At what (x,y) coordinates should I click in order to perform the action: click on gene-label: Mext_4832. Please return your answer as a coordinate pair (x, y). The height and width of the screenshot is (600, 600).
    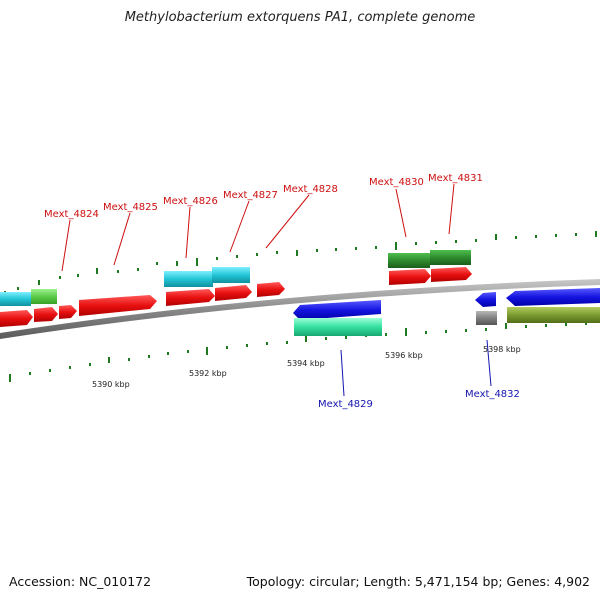
    Looking at the image, I should click on (492, 394).